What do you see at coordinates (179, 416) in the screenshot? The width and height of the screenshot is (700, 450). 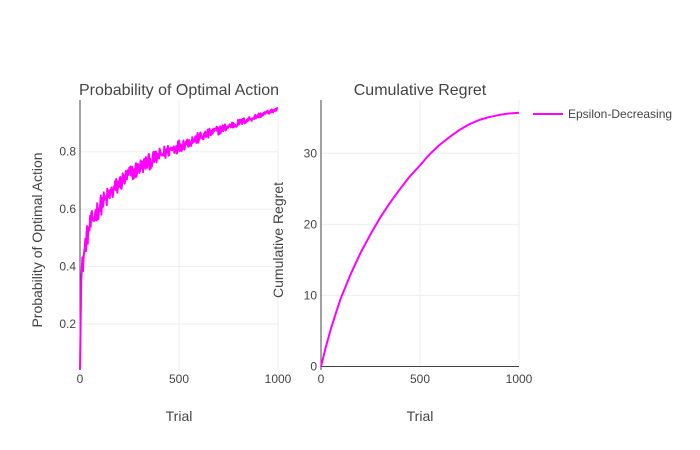 I see `probability-x-axis-title: Trial` at bounding box center [179, 416].